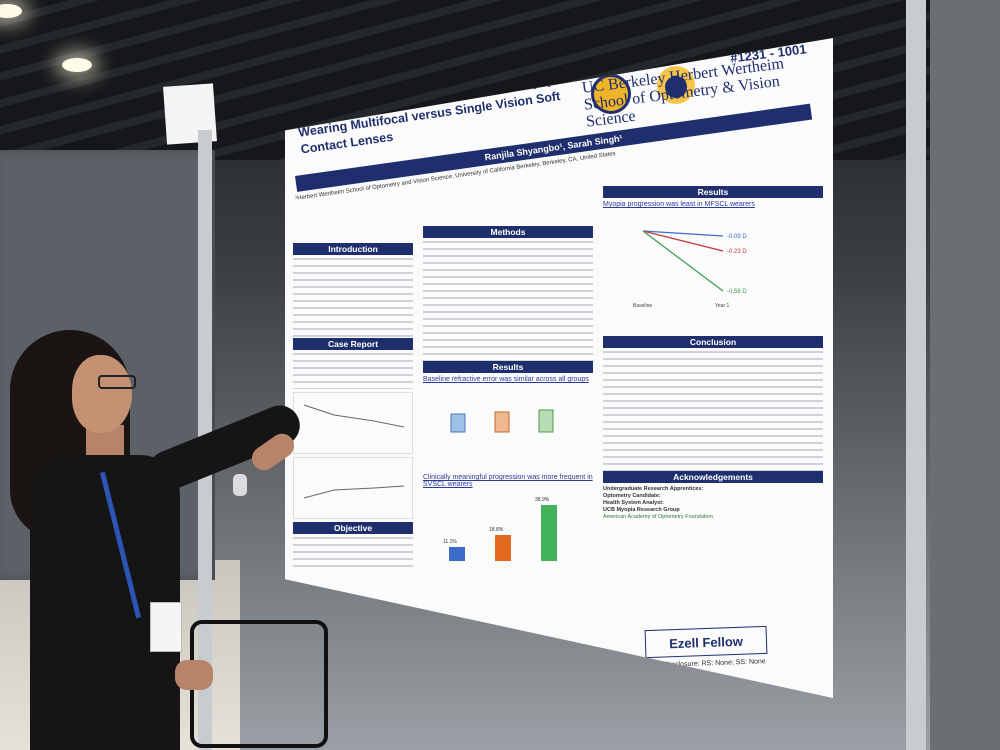 The image size is (1000, 750). I want to click on section-case-report: Case Report, so click(353, 344).